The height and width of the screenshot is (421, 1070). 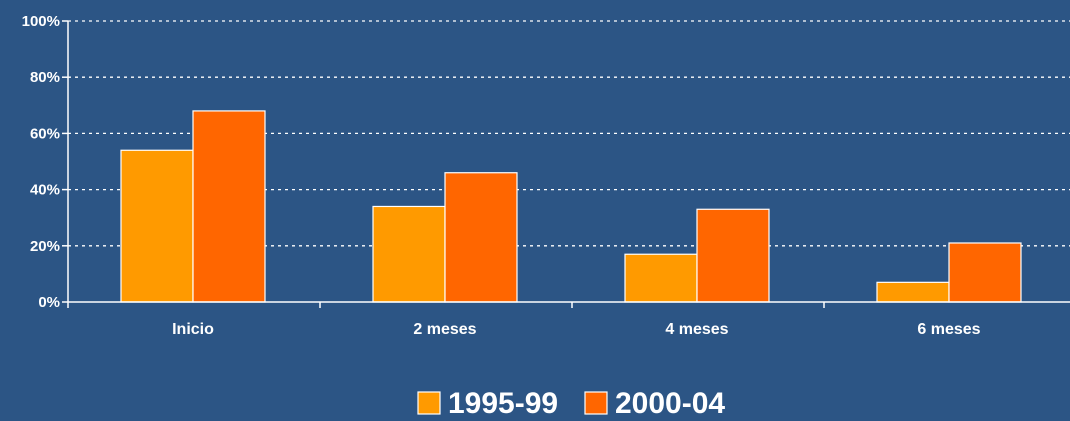 I want to click on legend-label: 1995-99, so click(x=503, y=401).